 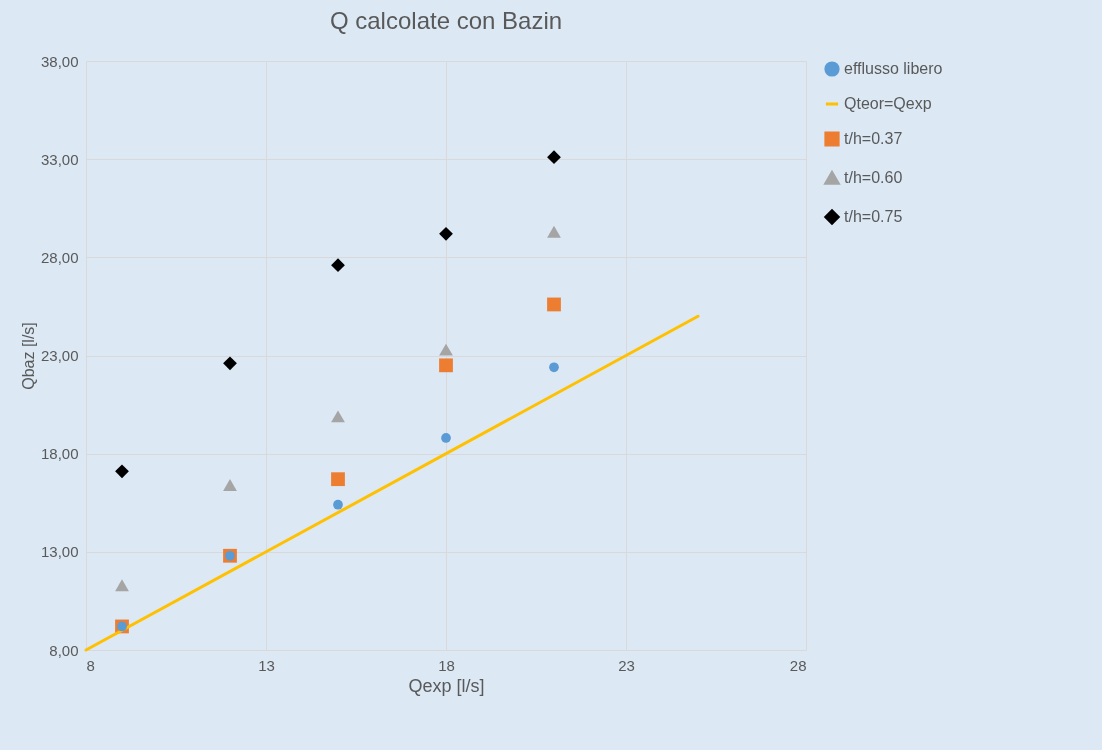 What do you see at coordinates (626, 665) in the screenshot?
I see `x-tick-label: 23` at bounding box center [626, 665].